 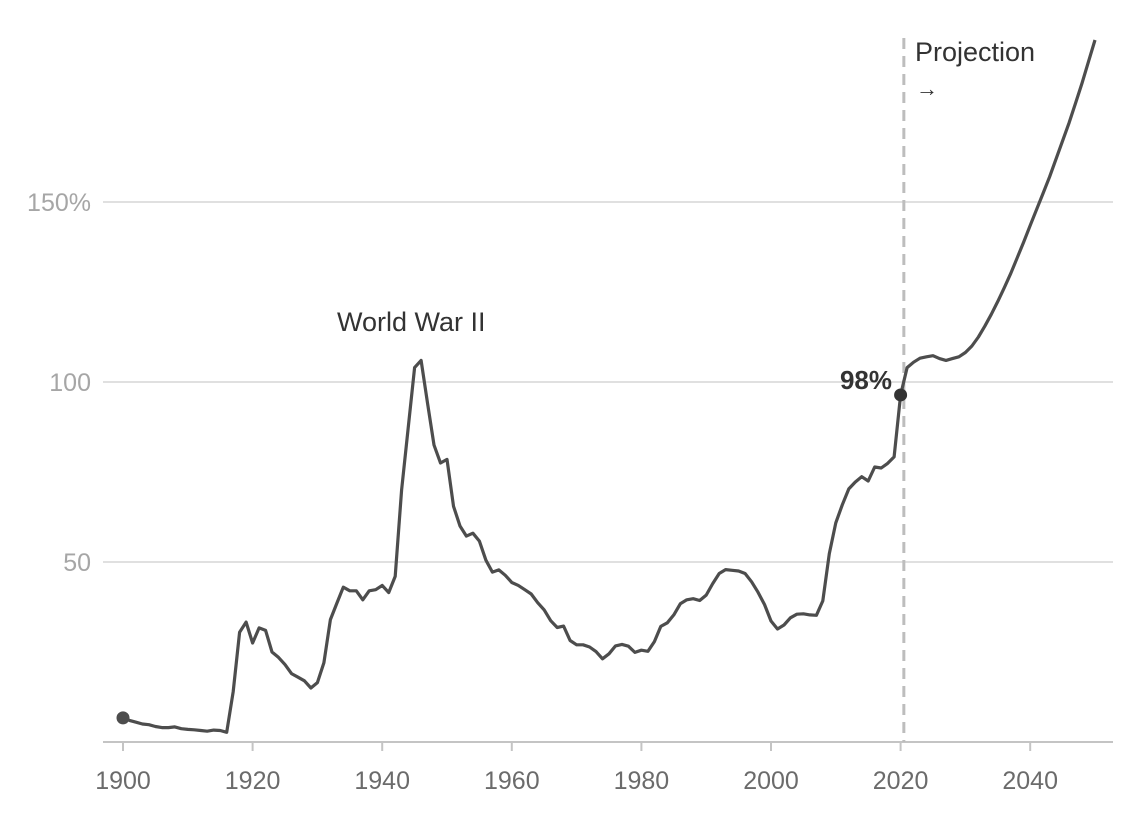 What do you see at coordinates (901, 395) in the screenshot?
I see `data-point-2020` at bounding box center [901, 395].